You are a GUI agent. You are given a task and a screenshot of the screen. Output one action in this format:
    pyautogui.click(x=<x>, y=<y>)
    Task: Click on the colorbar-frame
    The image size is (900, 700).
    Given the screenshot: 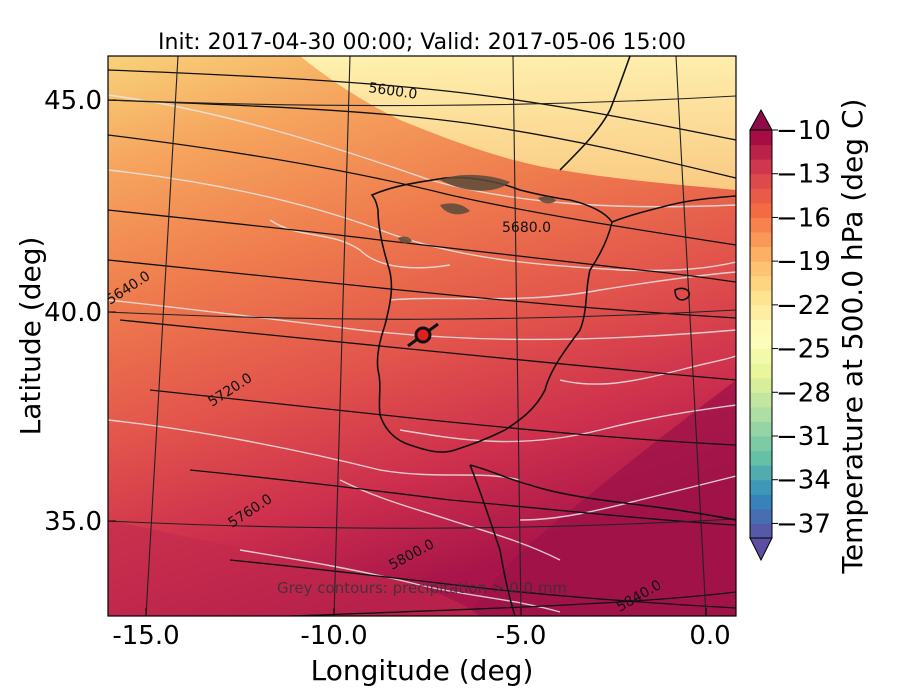 What is the action you would take?
    pyautogui.click(x=761, y=334)
    